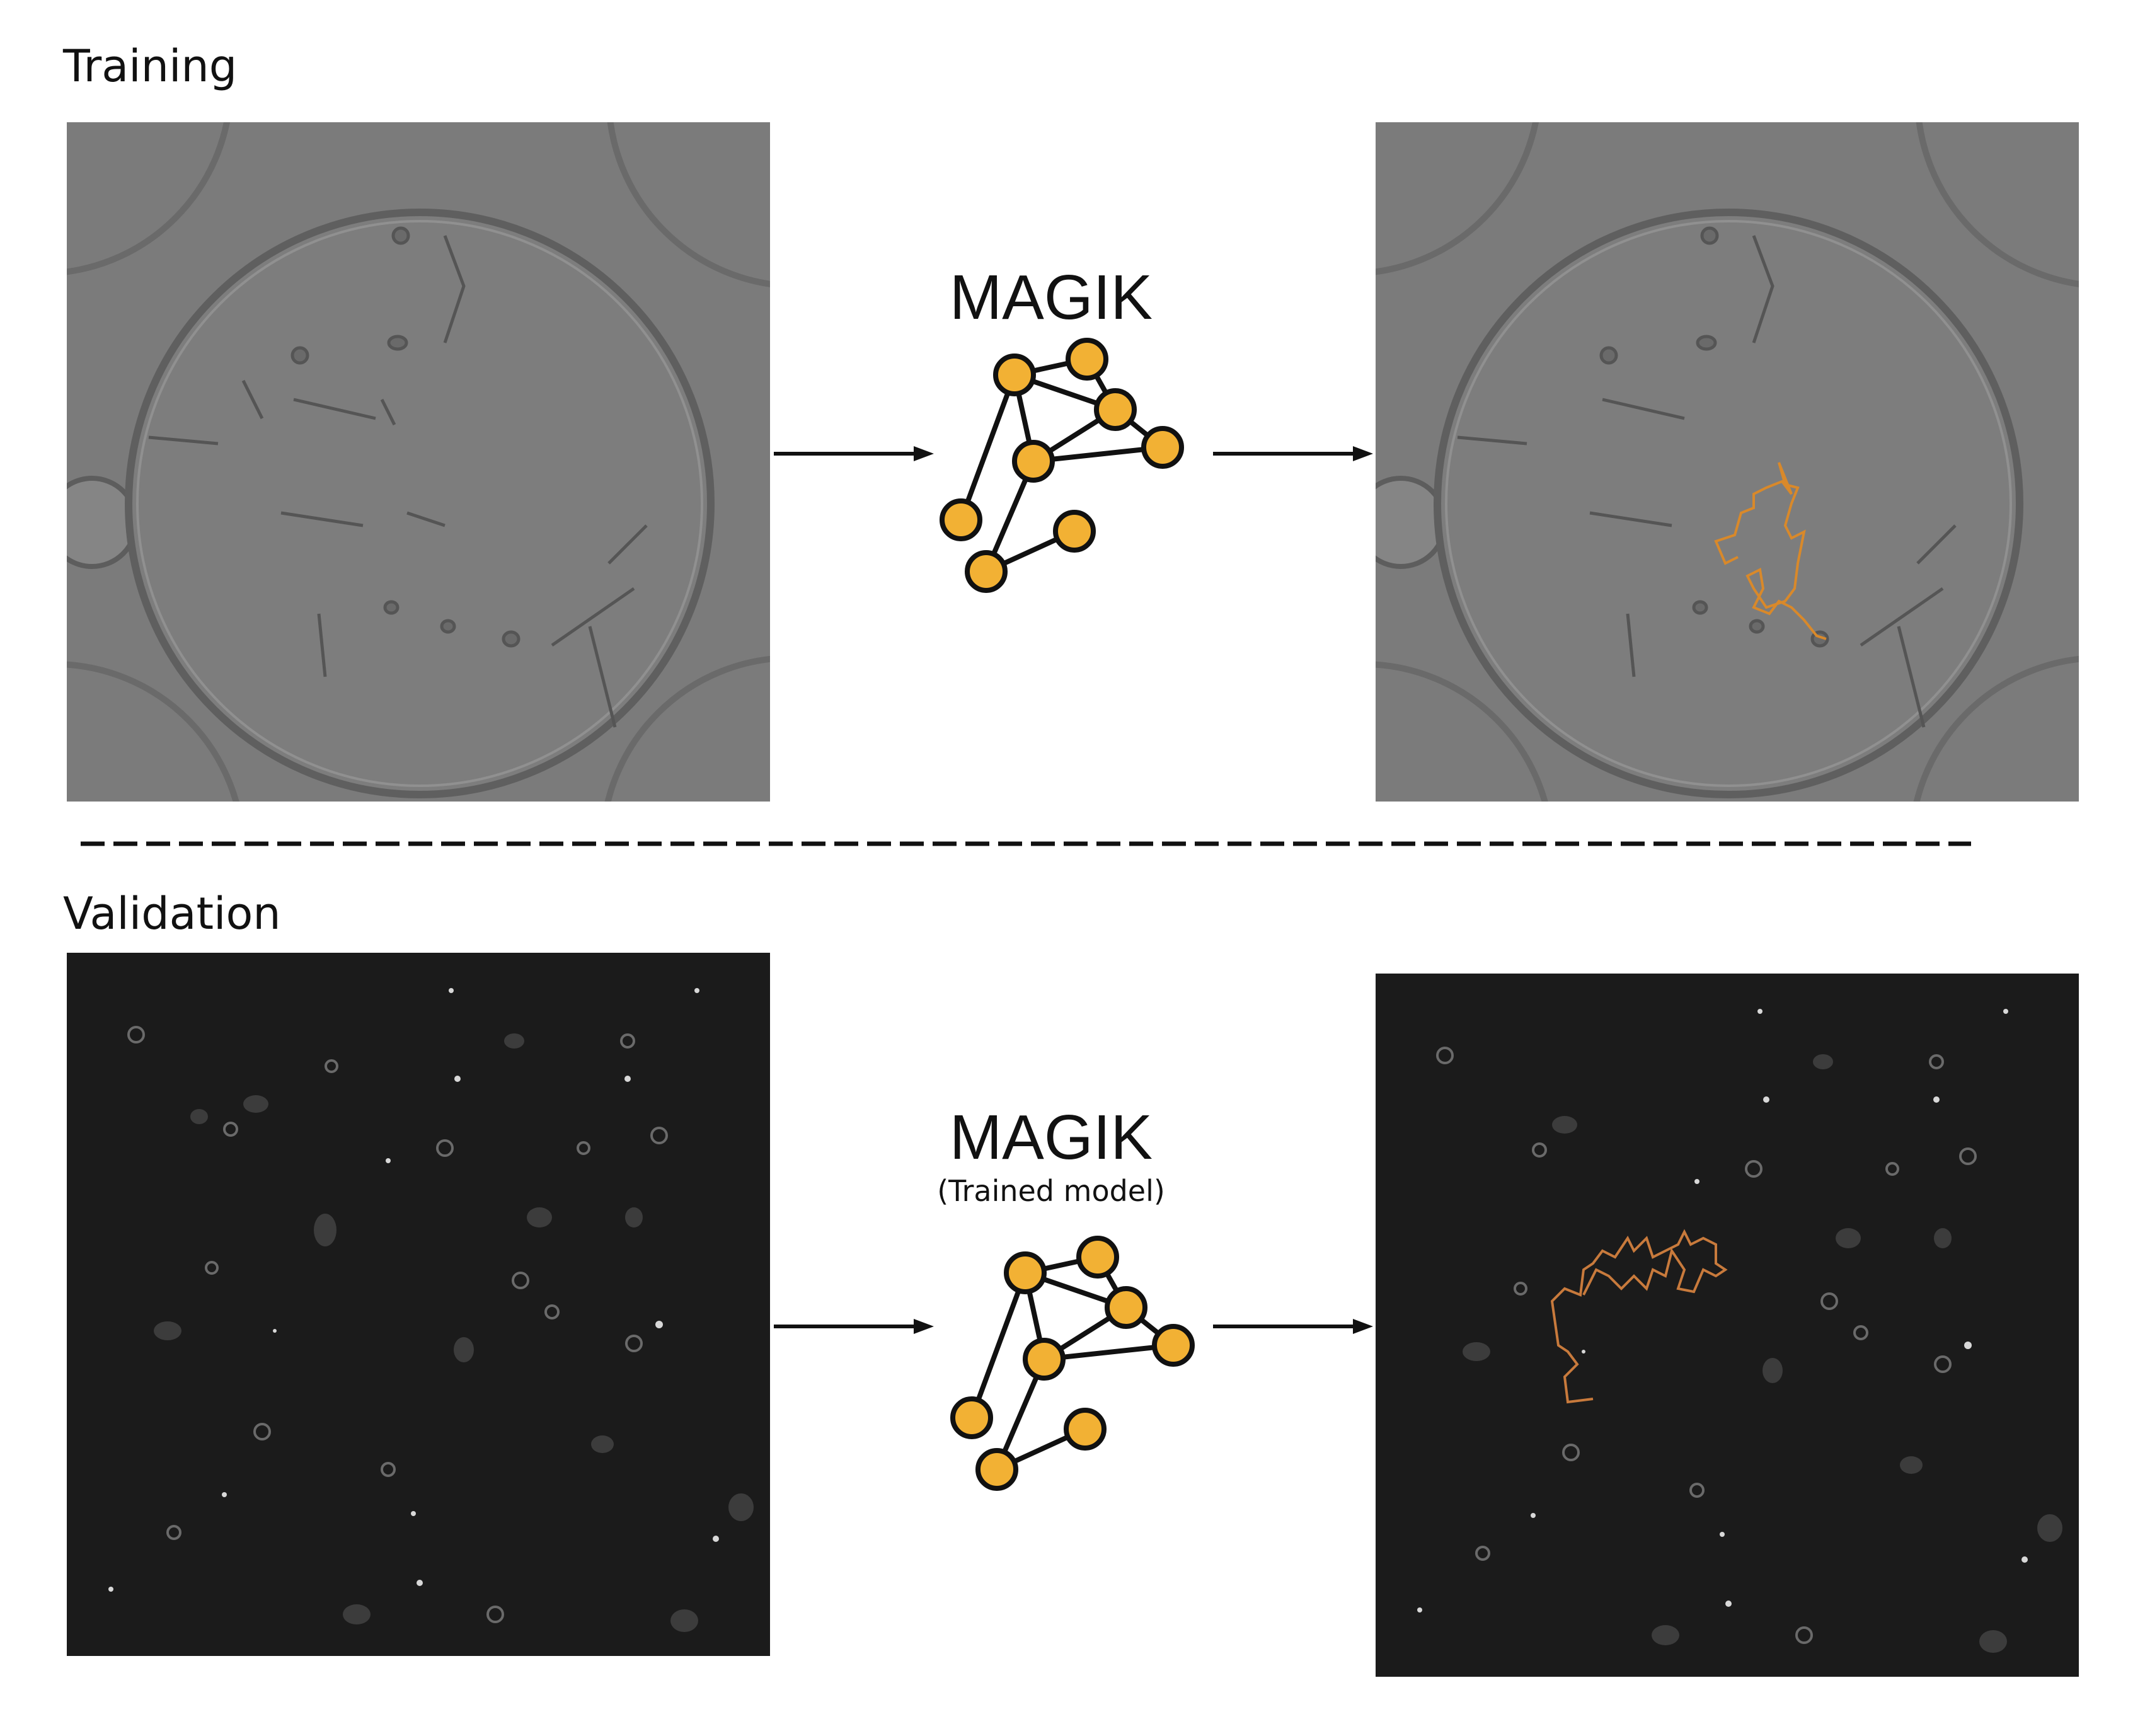 The height and width of the screenshot is (1736, 2145). I want to click on validation-model-subtitle: (Trained model), so click(1051, 1191).